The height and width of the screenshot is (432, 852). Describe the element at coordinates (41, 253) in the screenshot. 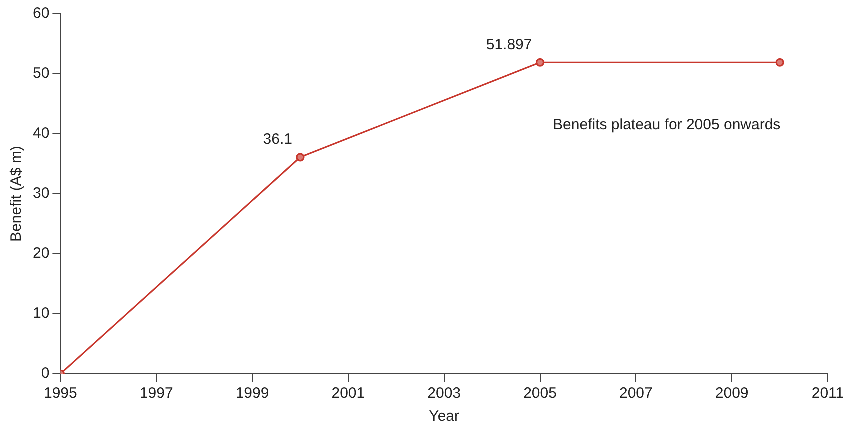

I see `y-tick-label: 20` at that location.